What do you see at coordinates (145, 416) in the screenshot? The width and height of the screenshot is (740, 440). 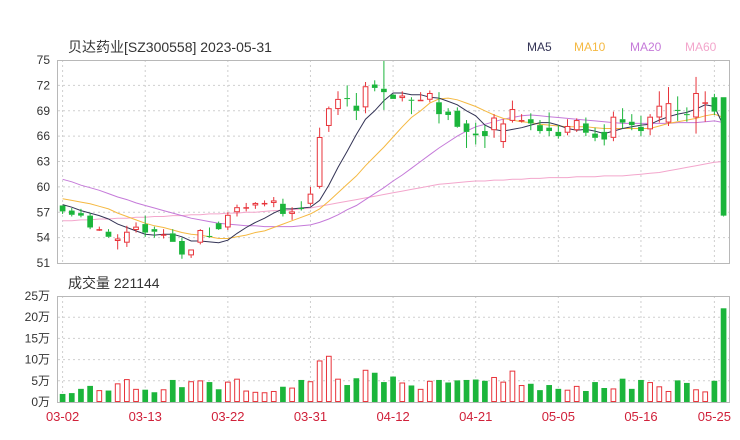 I see `x-tick-label: 03-13` at bounding box center [145, 416].